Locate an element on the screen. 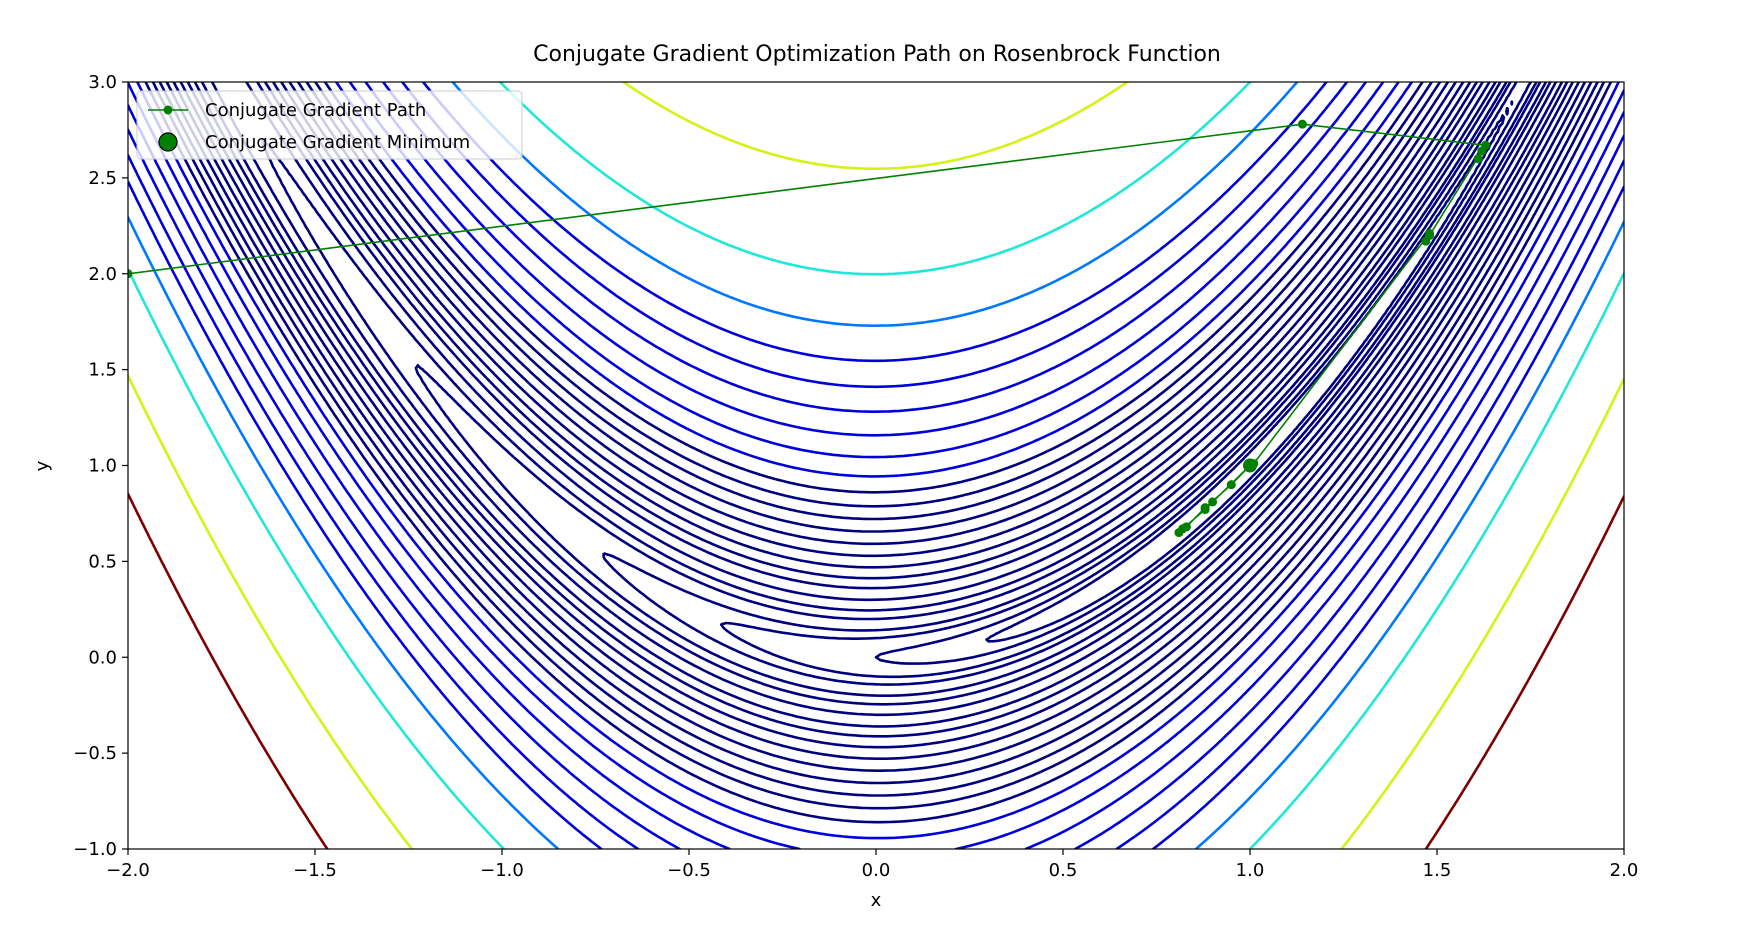 This screenshot has height=950, width=1755. y-axis-label: y is located at coordinates (42, 465).